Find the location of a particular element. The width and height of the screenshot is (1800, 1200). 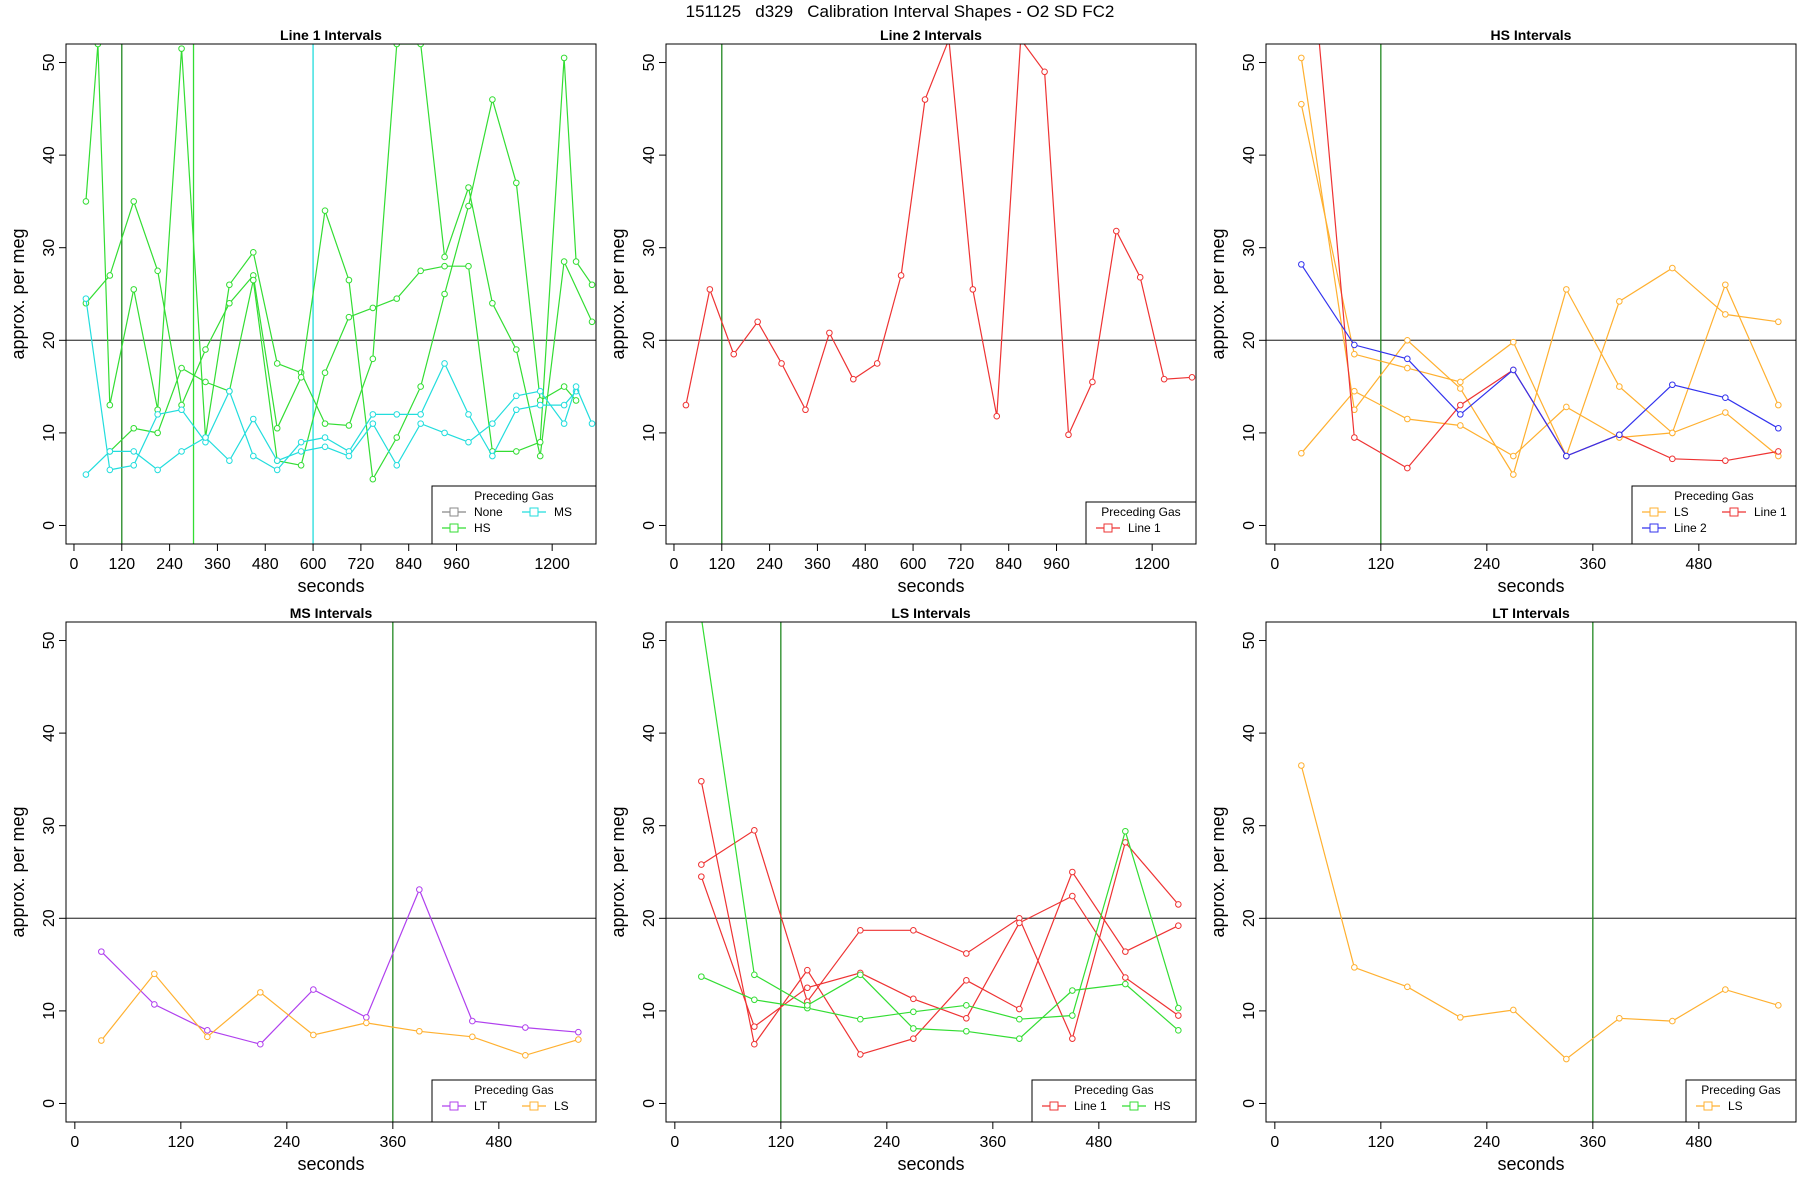

y-tick-label: 30 is located at coordinates (49, 248).